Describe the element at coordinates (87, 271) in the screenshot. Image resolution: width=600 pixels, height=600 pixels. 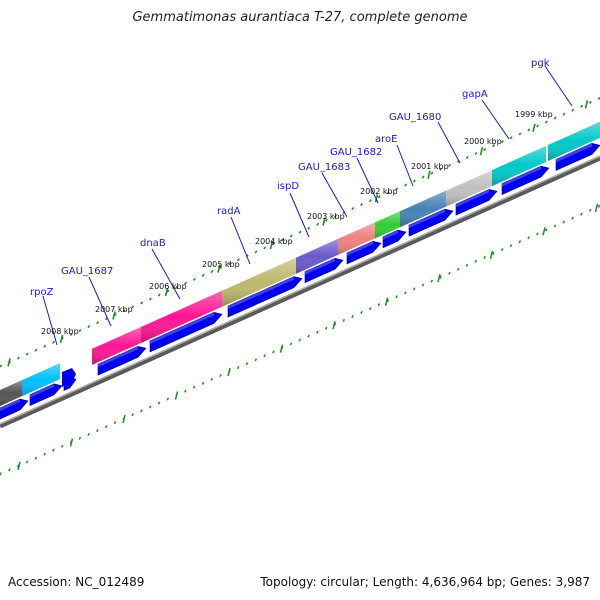
I see `gene-label-GAU_1687: GAU_1687` at that location.